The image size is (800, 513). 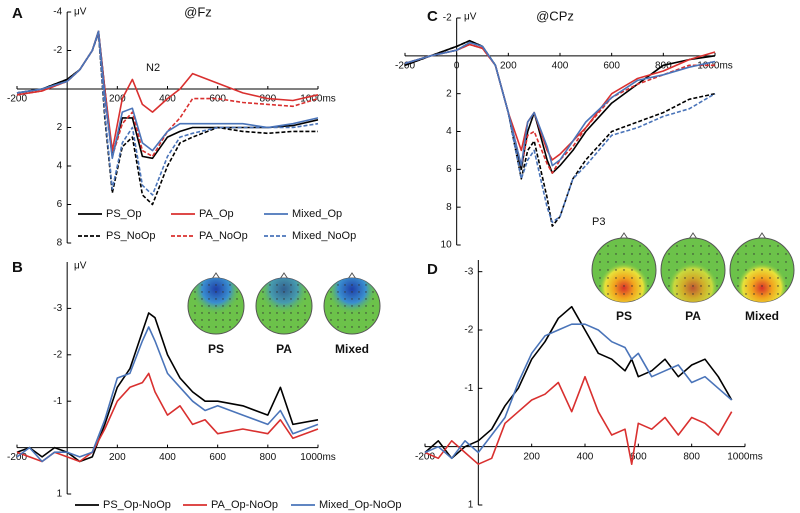 What do you see at coordinates (317, 214) in the screenshot?
I see `legend-label: Mixed_Op` at bounding box center [317, 214].